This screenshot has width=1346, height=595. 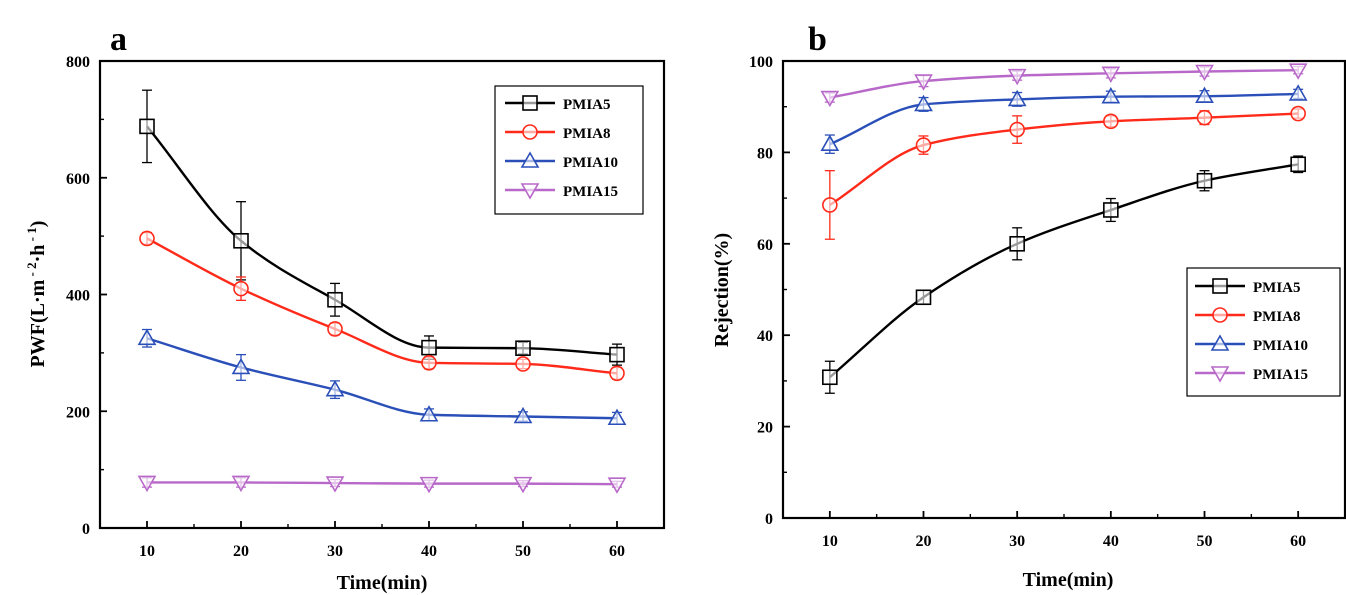 I want to click on y-tick-label: 80, so click(x=765, y=153).